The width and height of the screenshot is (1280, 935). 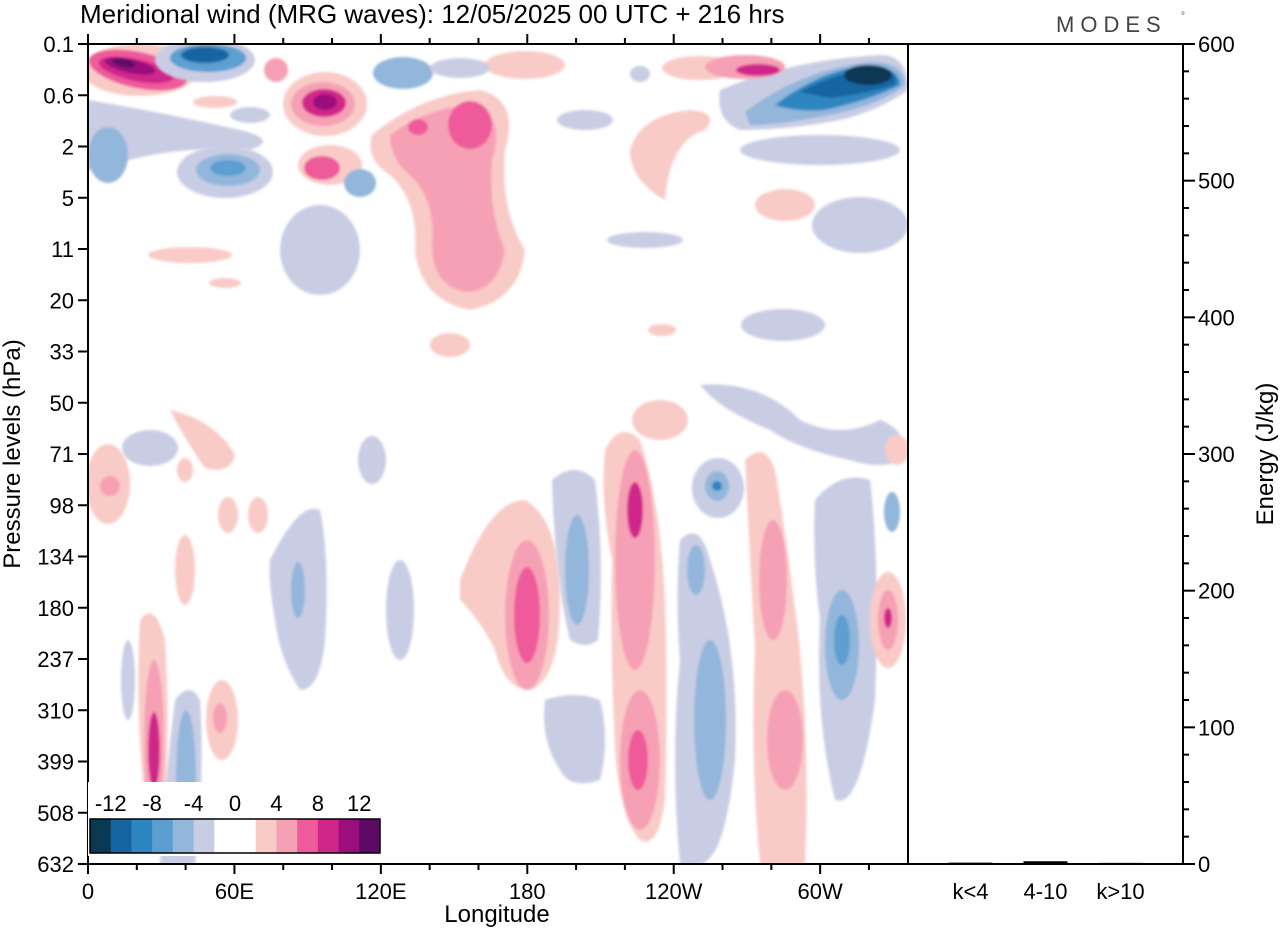 What do you see at coordinates (55, 762) in the screenshot?
I see `y-tick-label: 399` at bounding box center [55, 762].